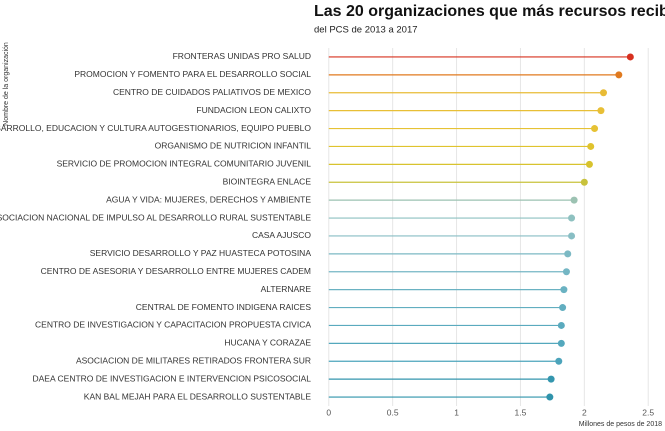  Describe the element at coordinates (267, 182) in the screenshot. I see `y-tick-label: BIOINTEGRA ENLACE` at that location.